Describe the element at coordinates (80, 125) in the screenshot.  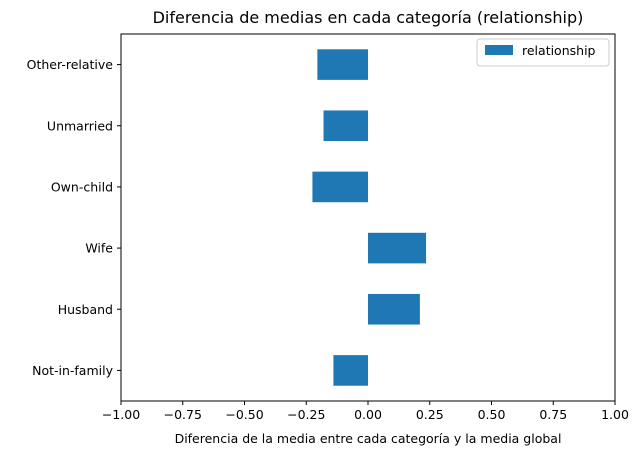
I see `y-tick-label: Unmarried` at that location.